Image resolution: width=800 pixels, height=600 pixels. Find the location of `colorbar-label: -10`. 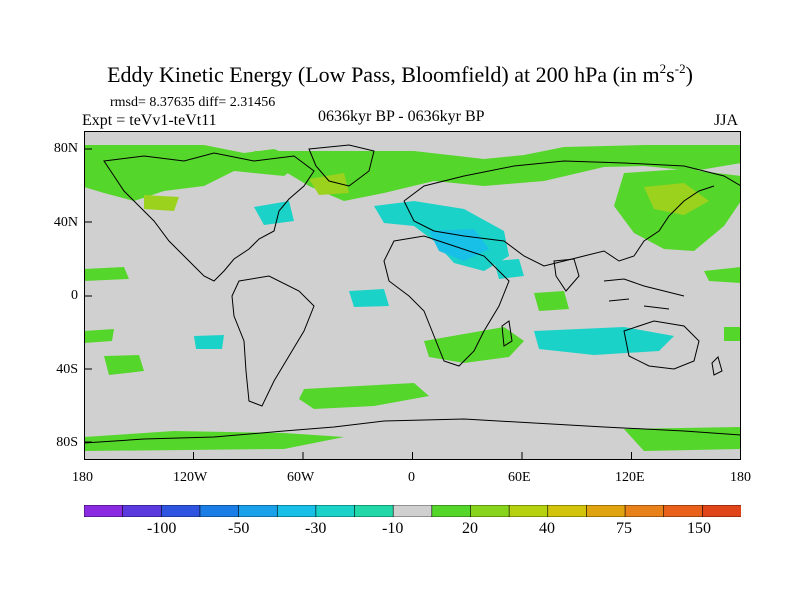

colorbar-label: -10 is located at coordinates (393, 528).